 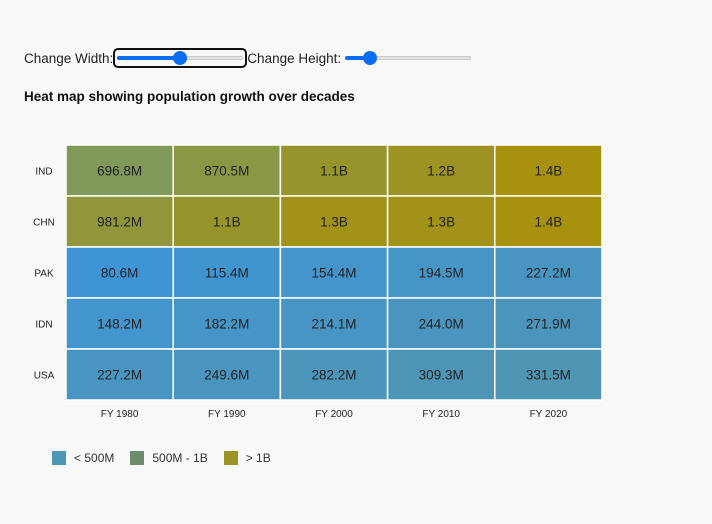 I want to click on legend-label: < 500M, so click(x=94, y=458).